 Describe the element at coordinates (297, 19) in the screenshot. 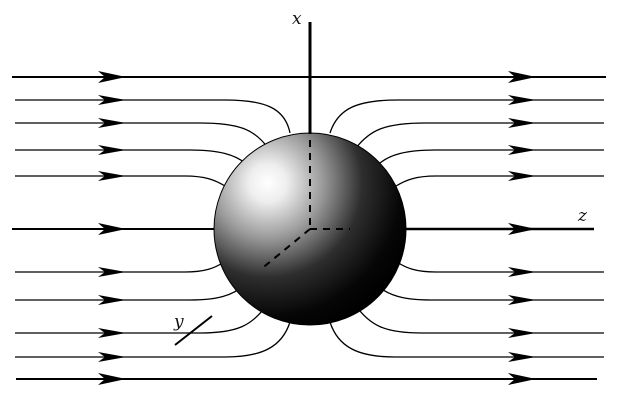

I see `x-axis-label: x` at that location.